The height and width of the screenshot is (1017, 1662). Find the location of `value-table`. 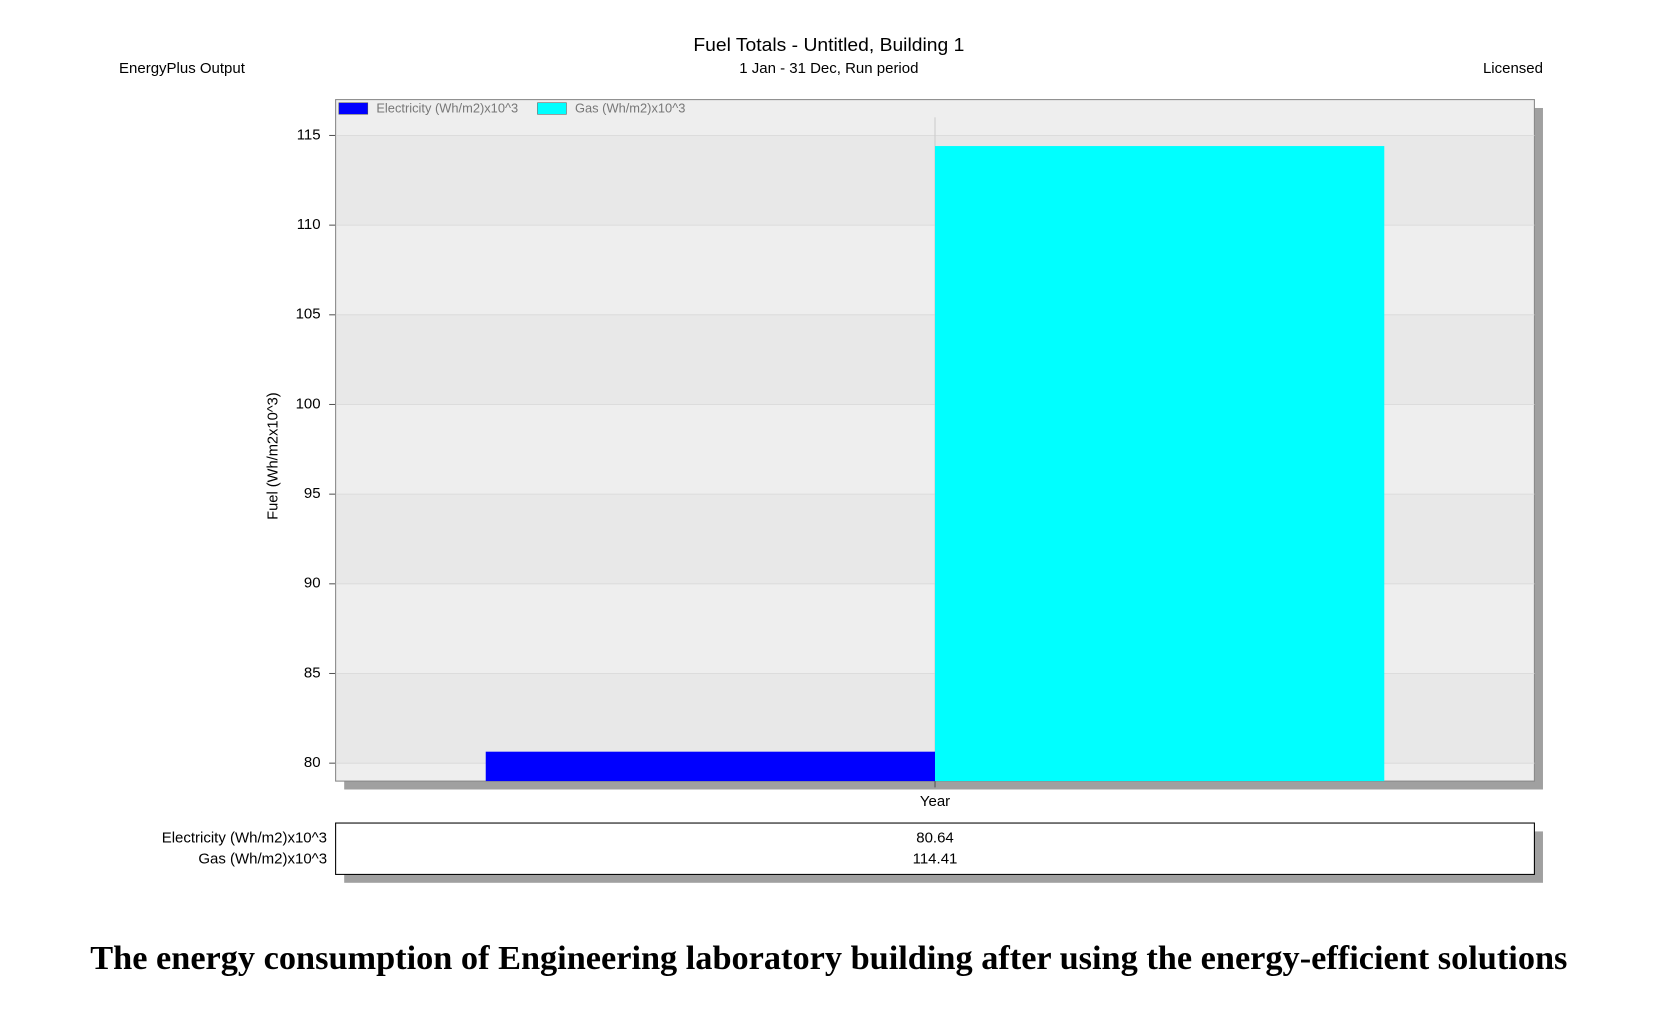

value-table is located at coordinates (935, 848).